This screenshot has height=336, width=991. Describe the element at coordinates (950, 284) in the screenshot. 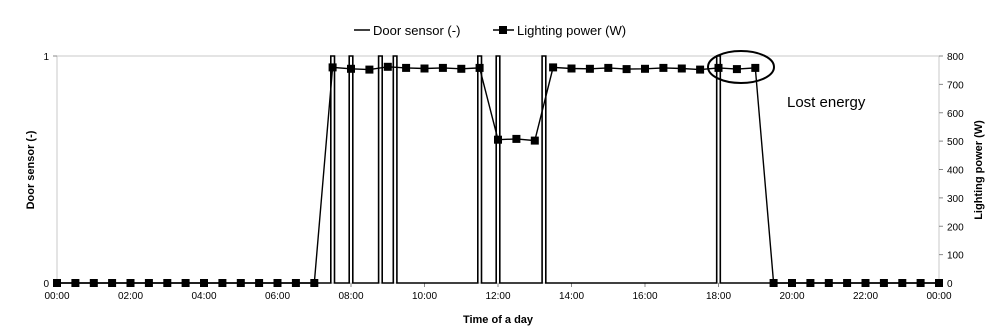

I see `y-right-tick-label: 0` at that location.